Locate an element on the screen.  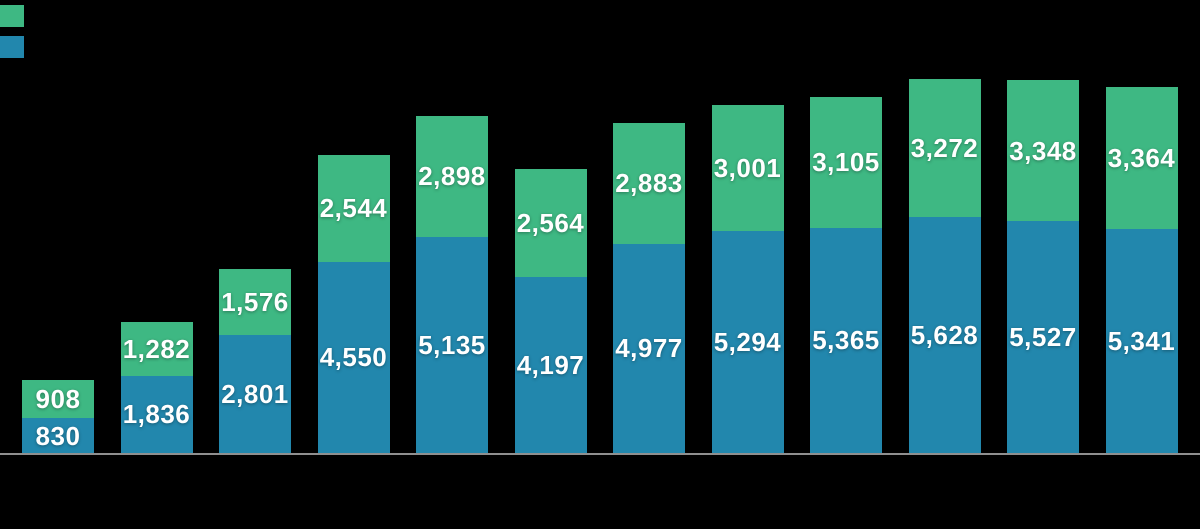
bar-segment-green: 3,001 is located at coordinates (747, 167).